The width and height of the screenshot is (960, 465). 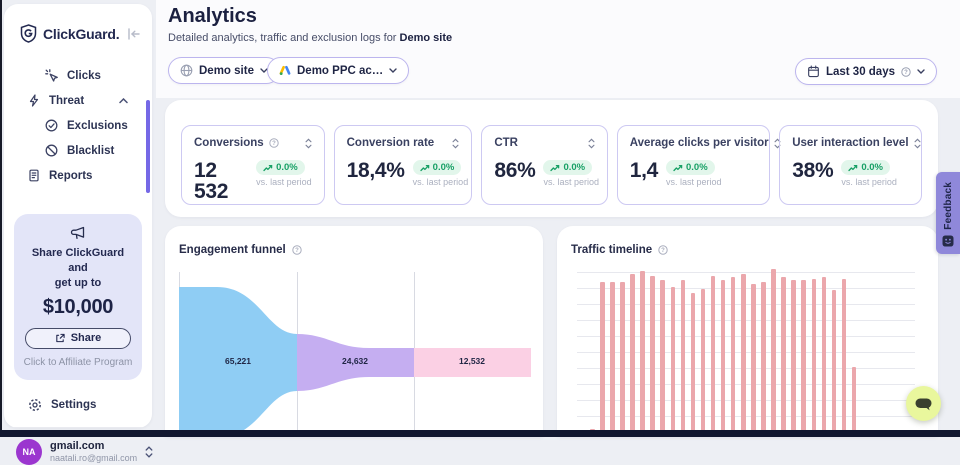 What do you see at coordinates (850, 143) in the screenshot?
I see `kpi-label: User interaction level` at bounding box center [850, 143].